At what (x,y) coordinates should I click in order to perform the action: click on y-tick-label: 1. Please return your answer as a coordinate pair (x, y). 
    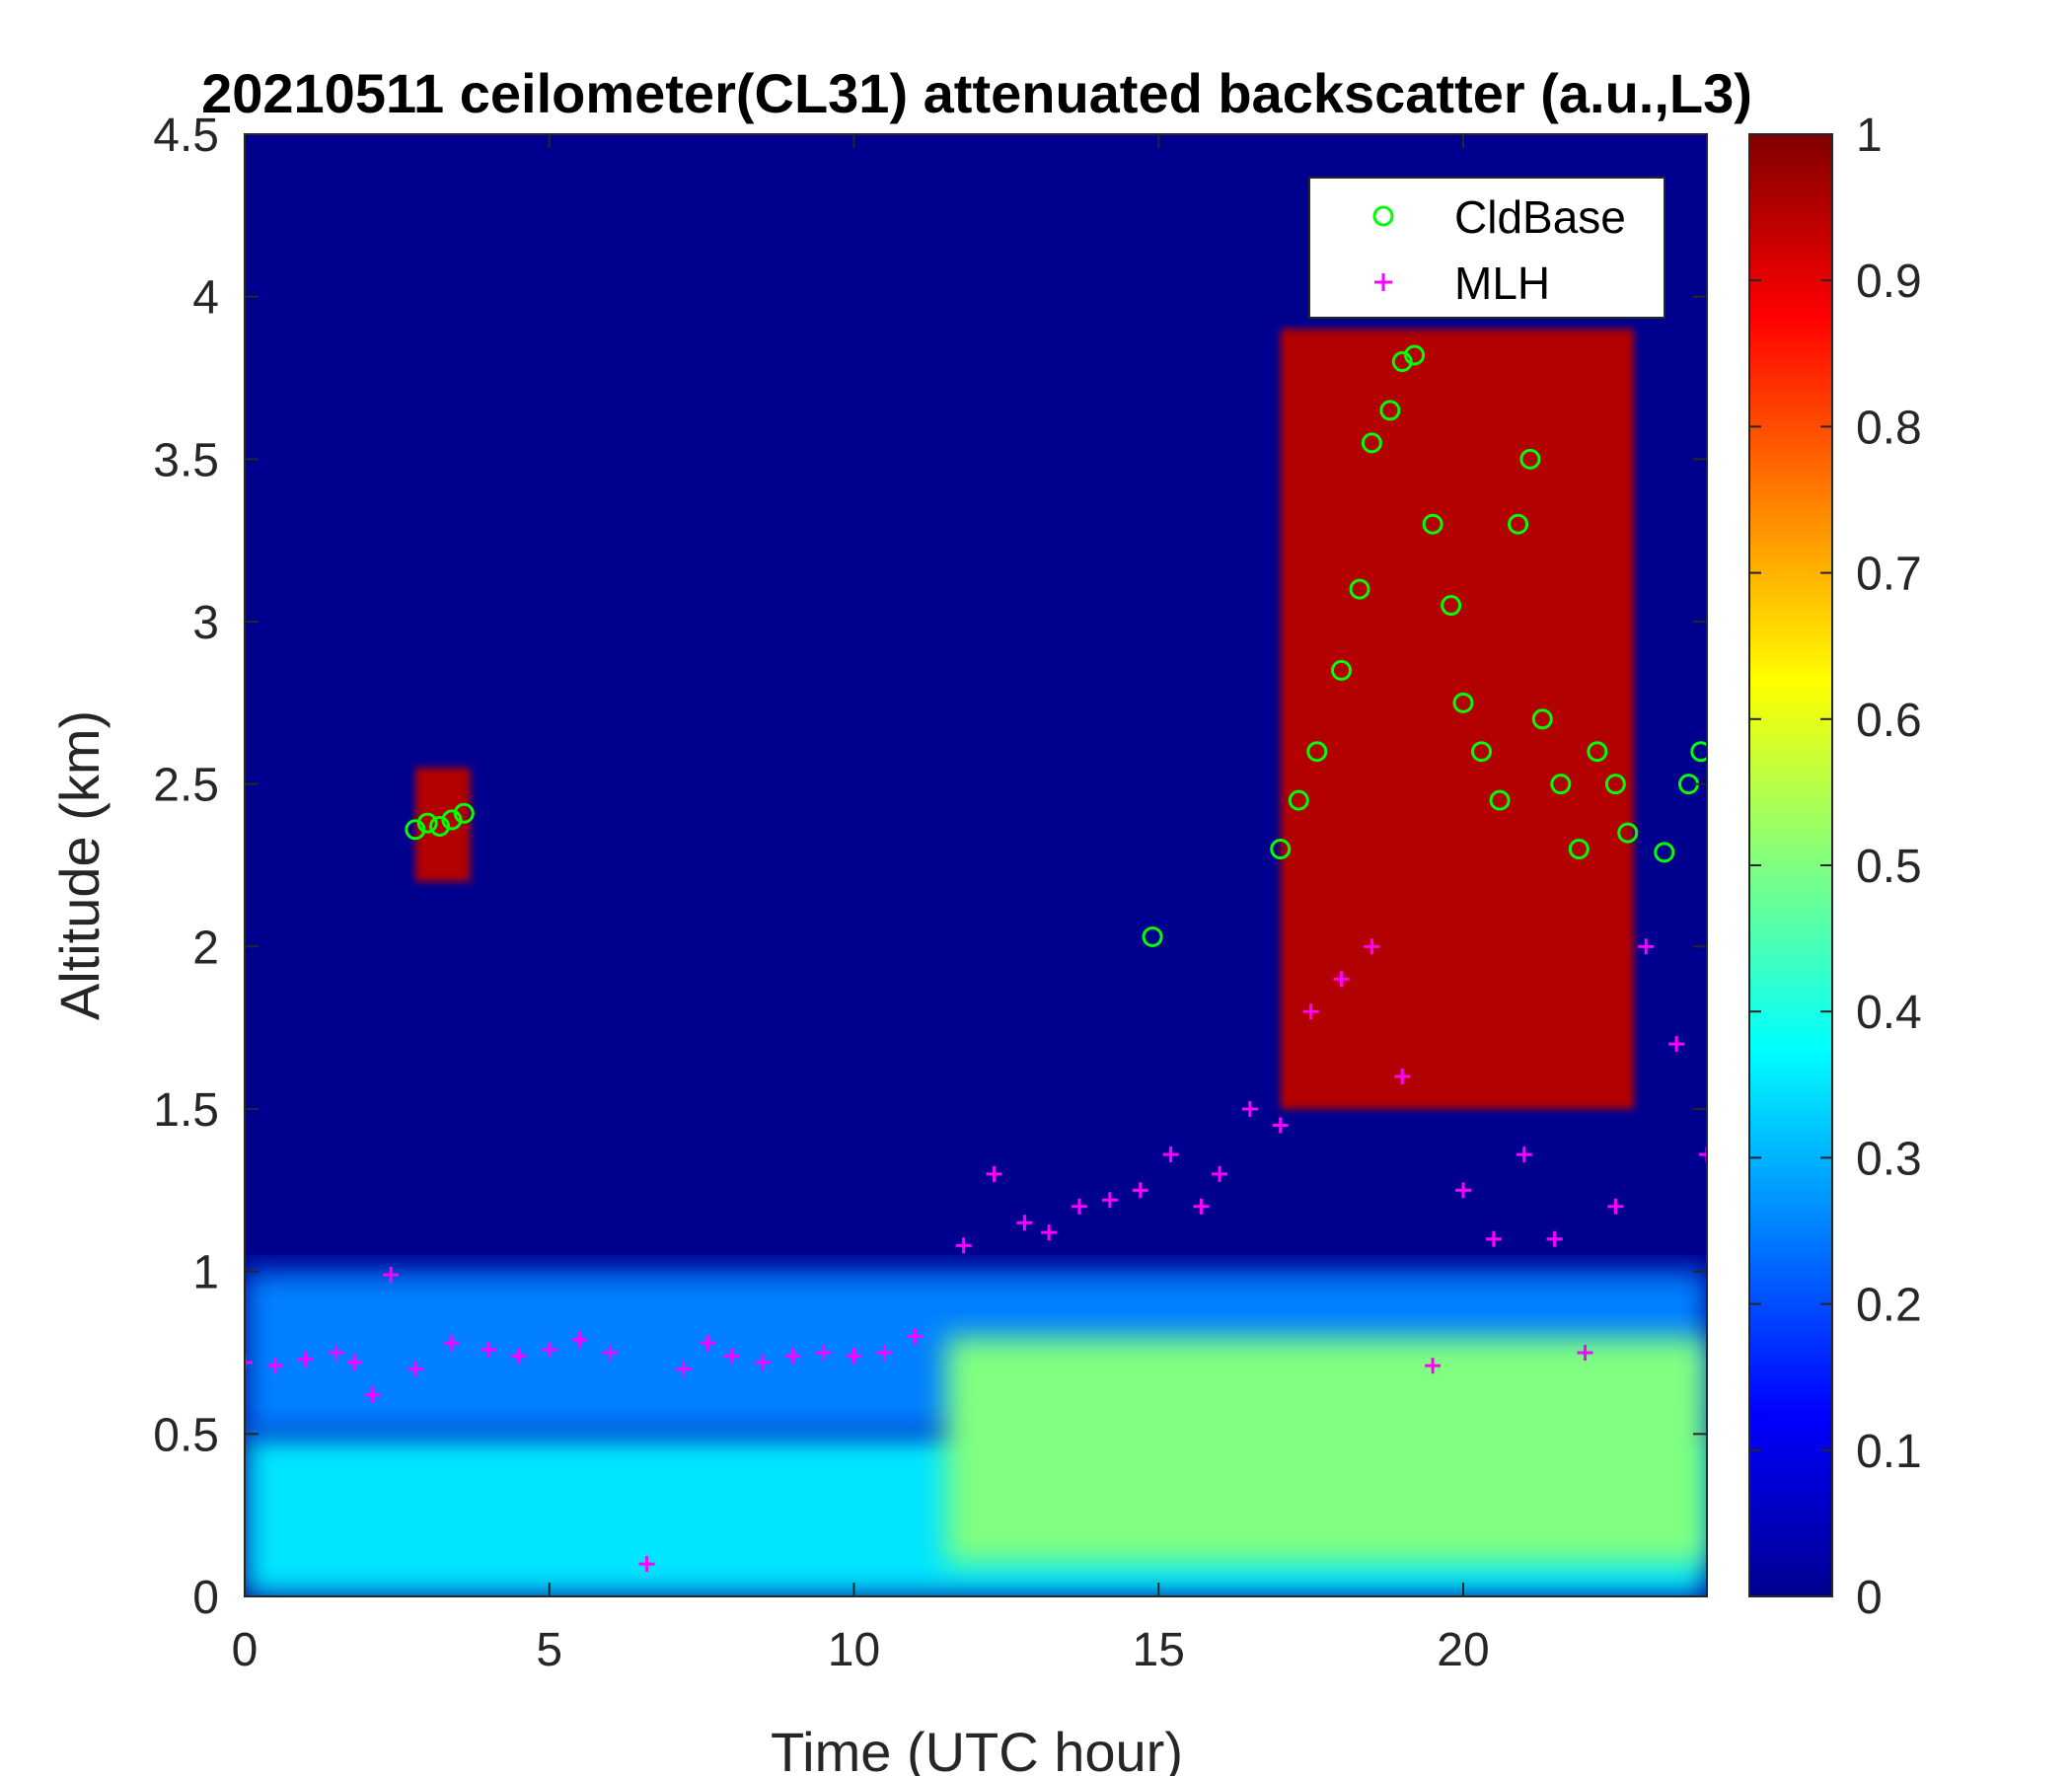
    Looking at the image, I should click on (205, 1273).